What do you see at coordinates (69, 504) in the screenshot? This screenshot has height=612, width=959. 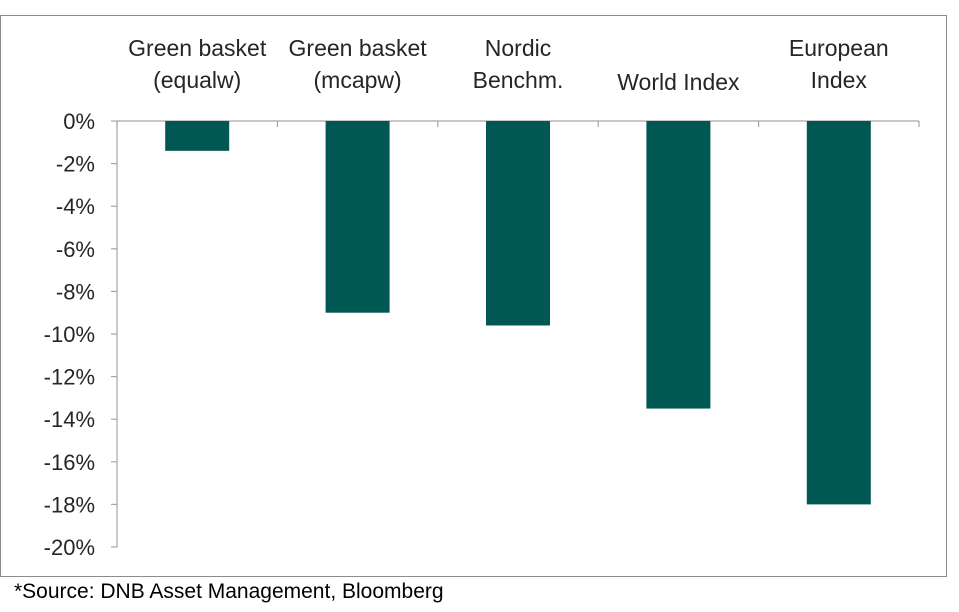 I see `y-tick-label: -18%` at bounding box center [69, 504].